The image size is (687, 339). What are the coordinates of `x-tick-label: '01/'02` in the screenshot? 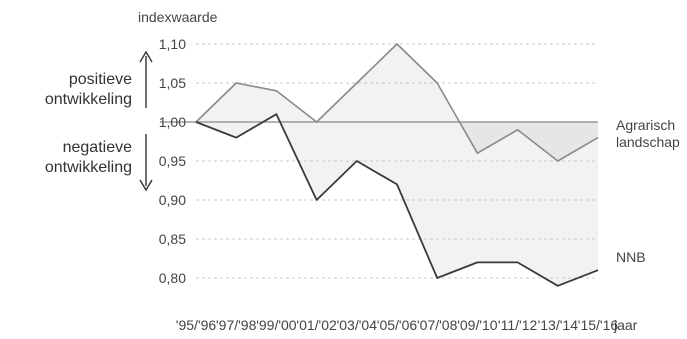 It's located at (316, 325).